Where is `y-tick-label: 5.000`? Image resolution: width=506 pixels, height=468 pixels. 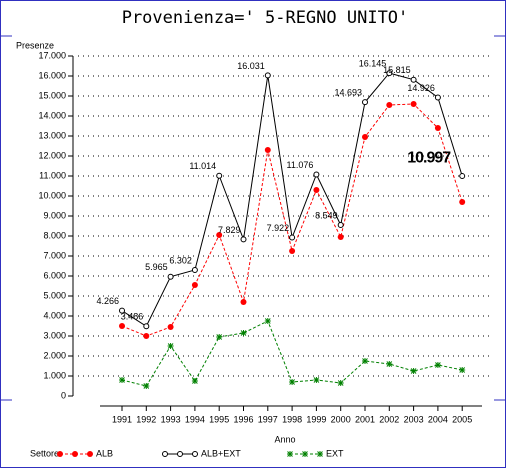
y-tick-label: 5.000 is located at coordinates (54, 295).